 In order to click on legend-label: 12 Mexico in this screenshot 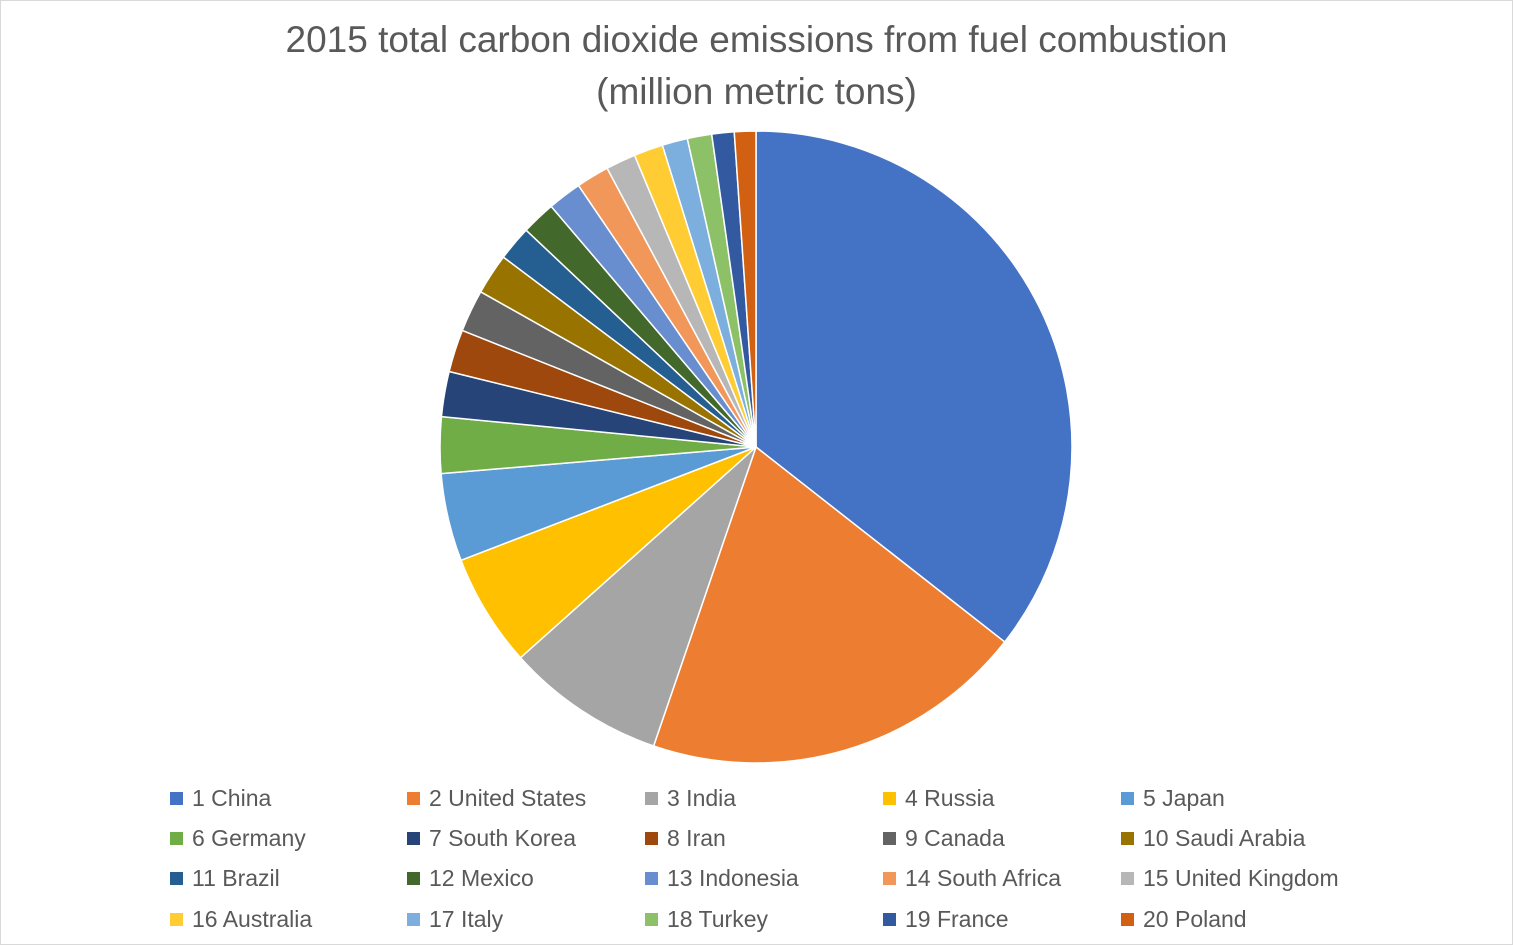, I will do `click(481, 878)`.